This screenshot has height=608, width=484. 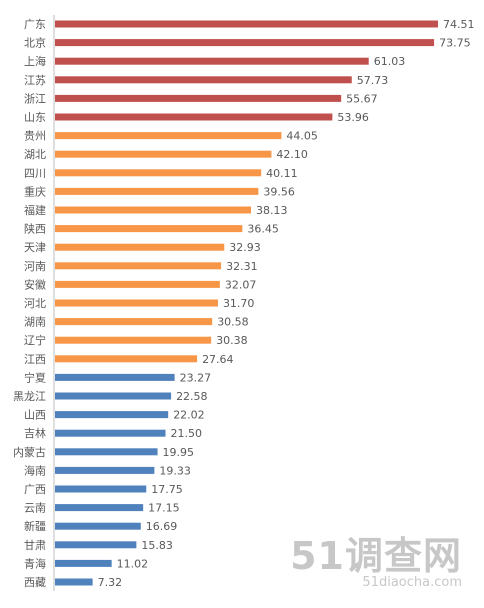 I want to click on value-label: 16.69, so click(x=162, y=526).